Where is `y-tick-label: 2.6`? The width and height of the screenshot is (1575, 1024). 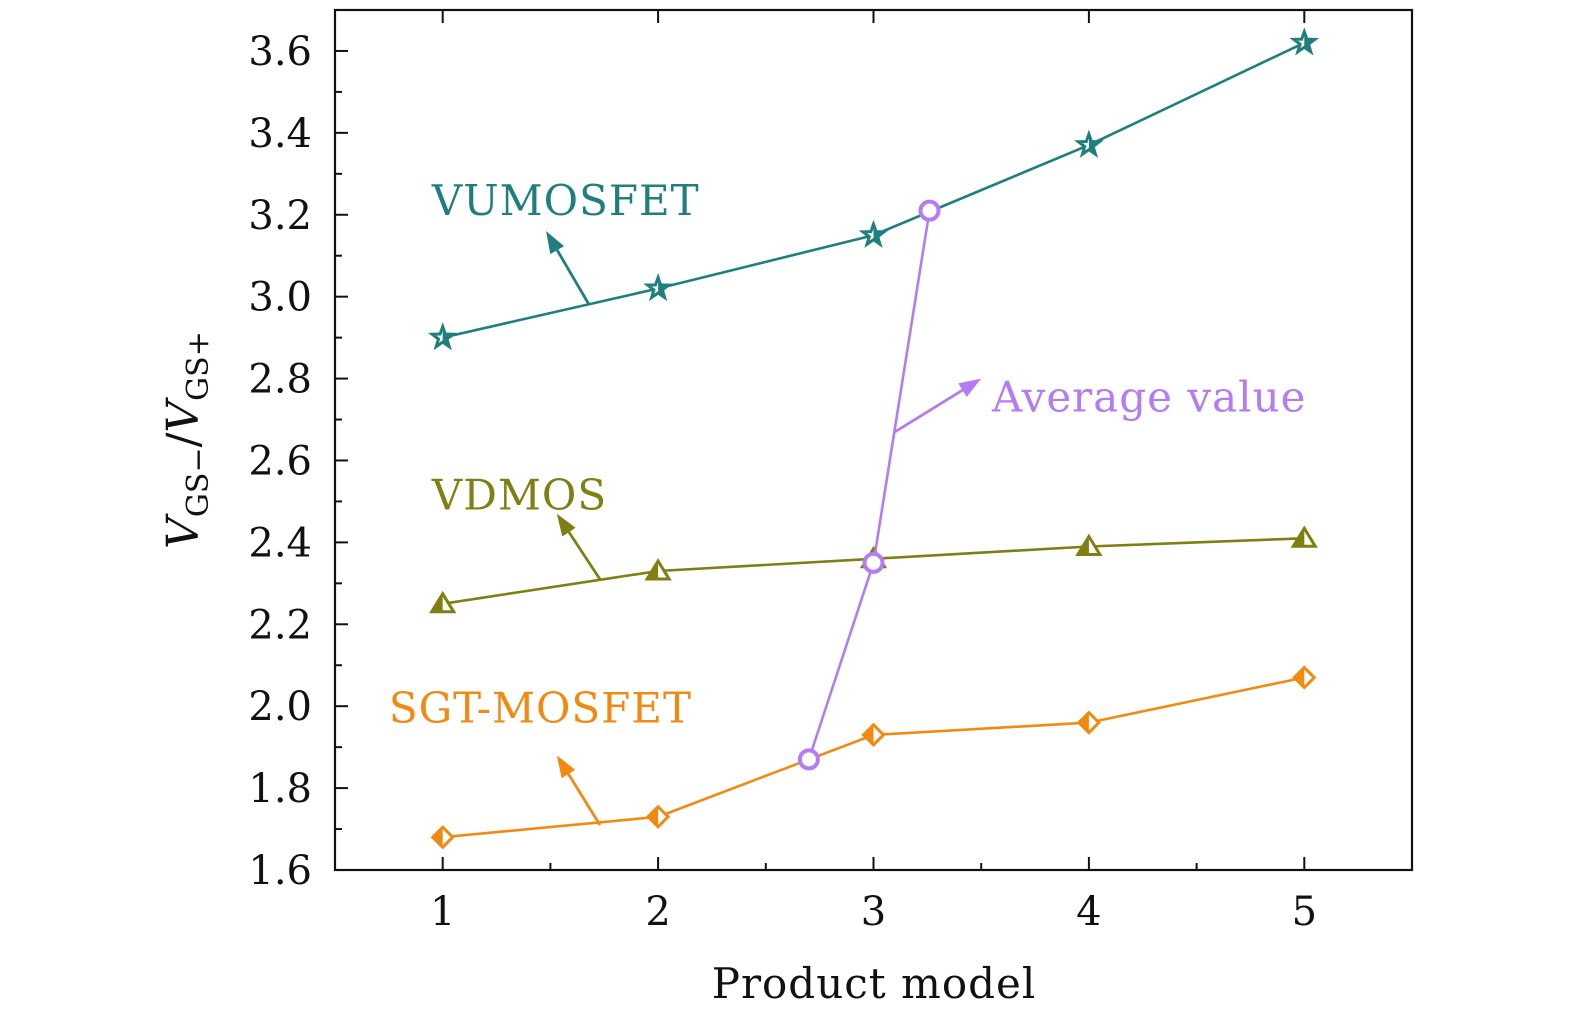 y-tick-label: 2.6 is located at coordinates (280, 461).